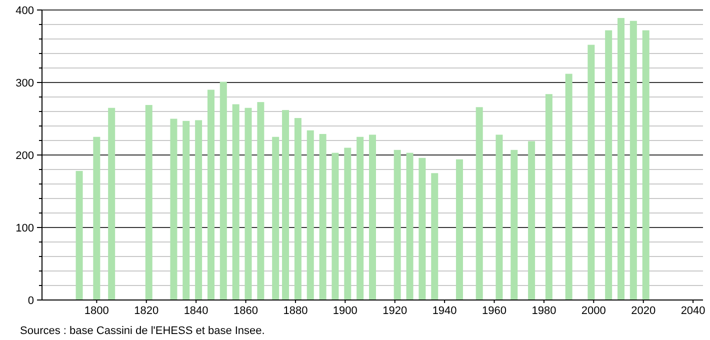 This screenshot has height=340, width=710. What do you see at coordinates (544, 311) in the screenshot?
I see `x-tick-label: 1980` at bounding box center [544, 311].